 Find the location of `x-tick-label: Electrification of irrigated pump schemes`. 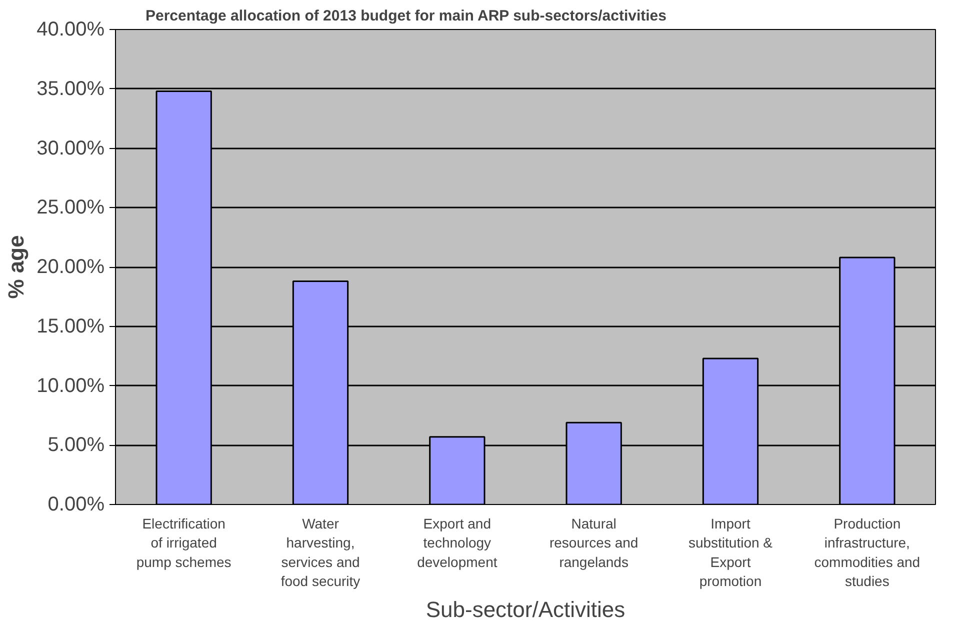

x-tick-label: Electrification of irrigated pump schemes is located at coordinates (184, 543).